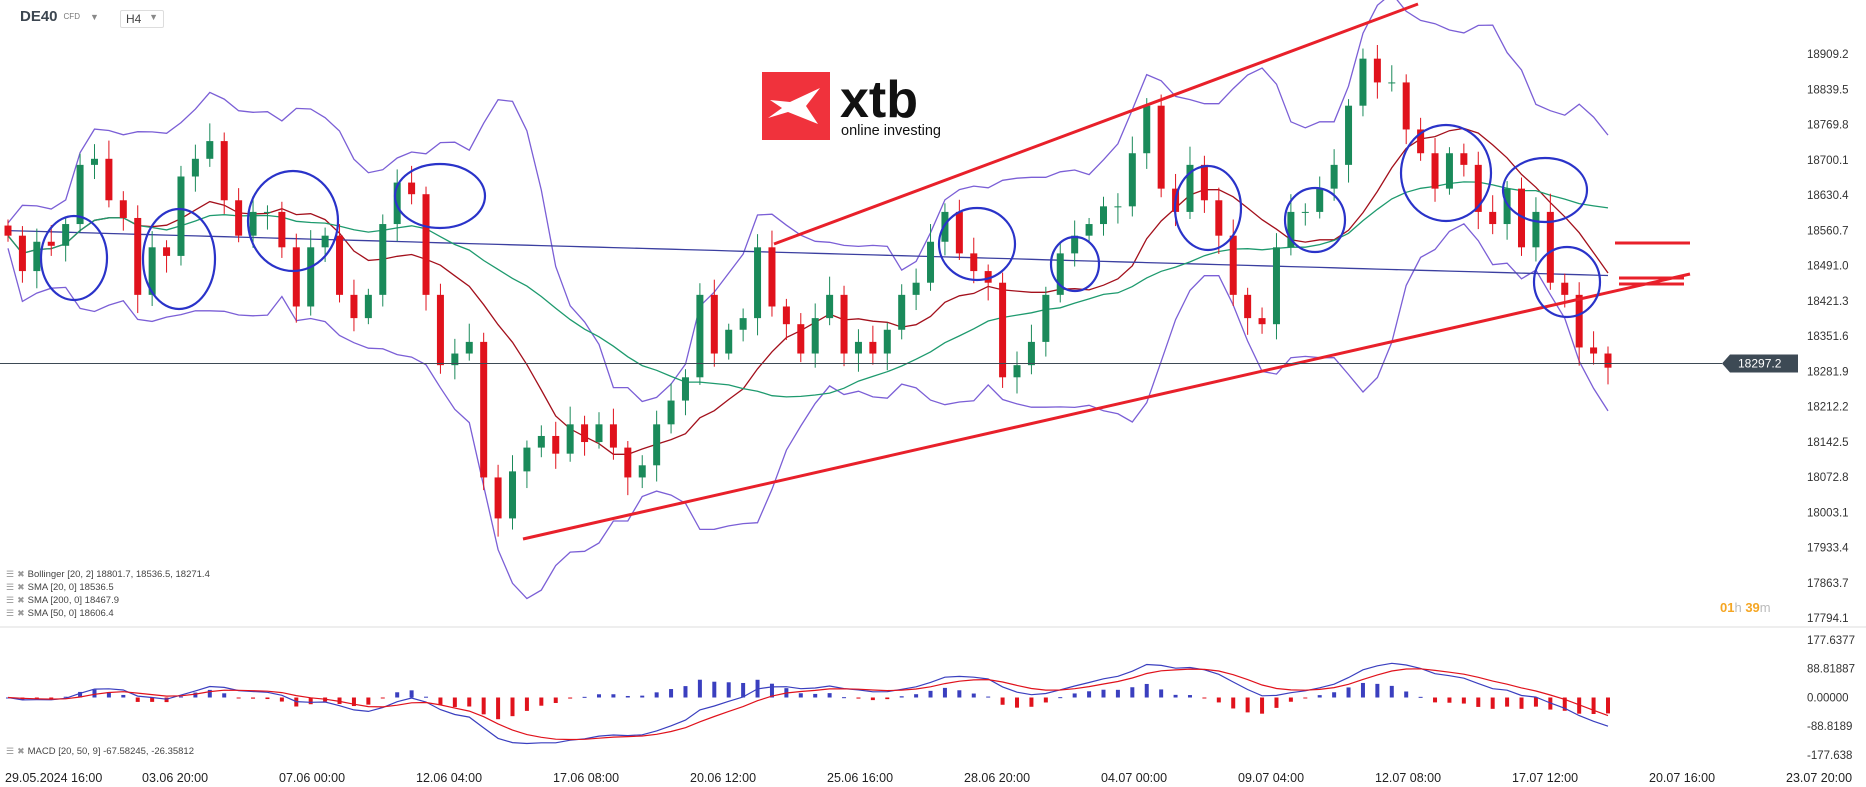  Describe the element at coordinates (62, 600) in the screenshot. I see `legend-sma200: ☰ ✖ SMA [200, 0] 18467.9` at that location.